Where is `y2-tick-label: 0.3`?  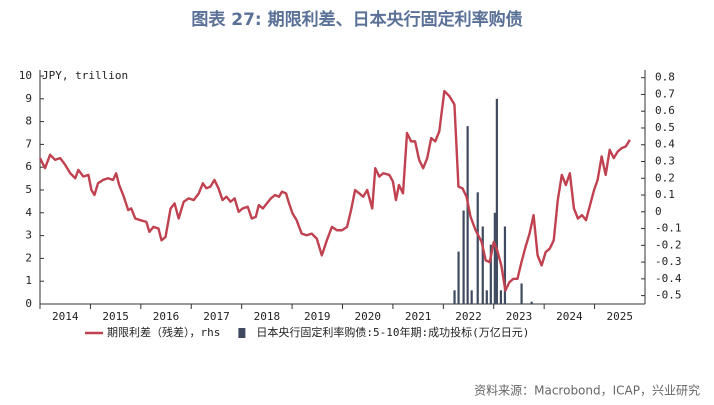 y2-tick-label: 0.3 is located at coordinates (665, 161).